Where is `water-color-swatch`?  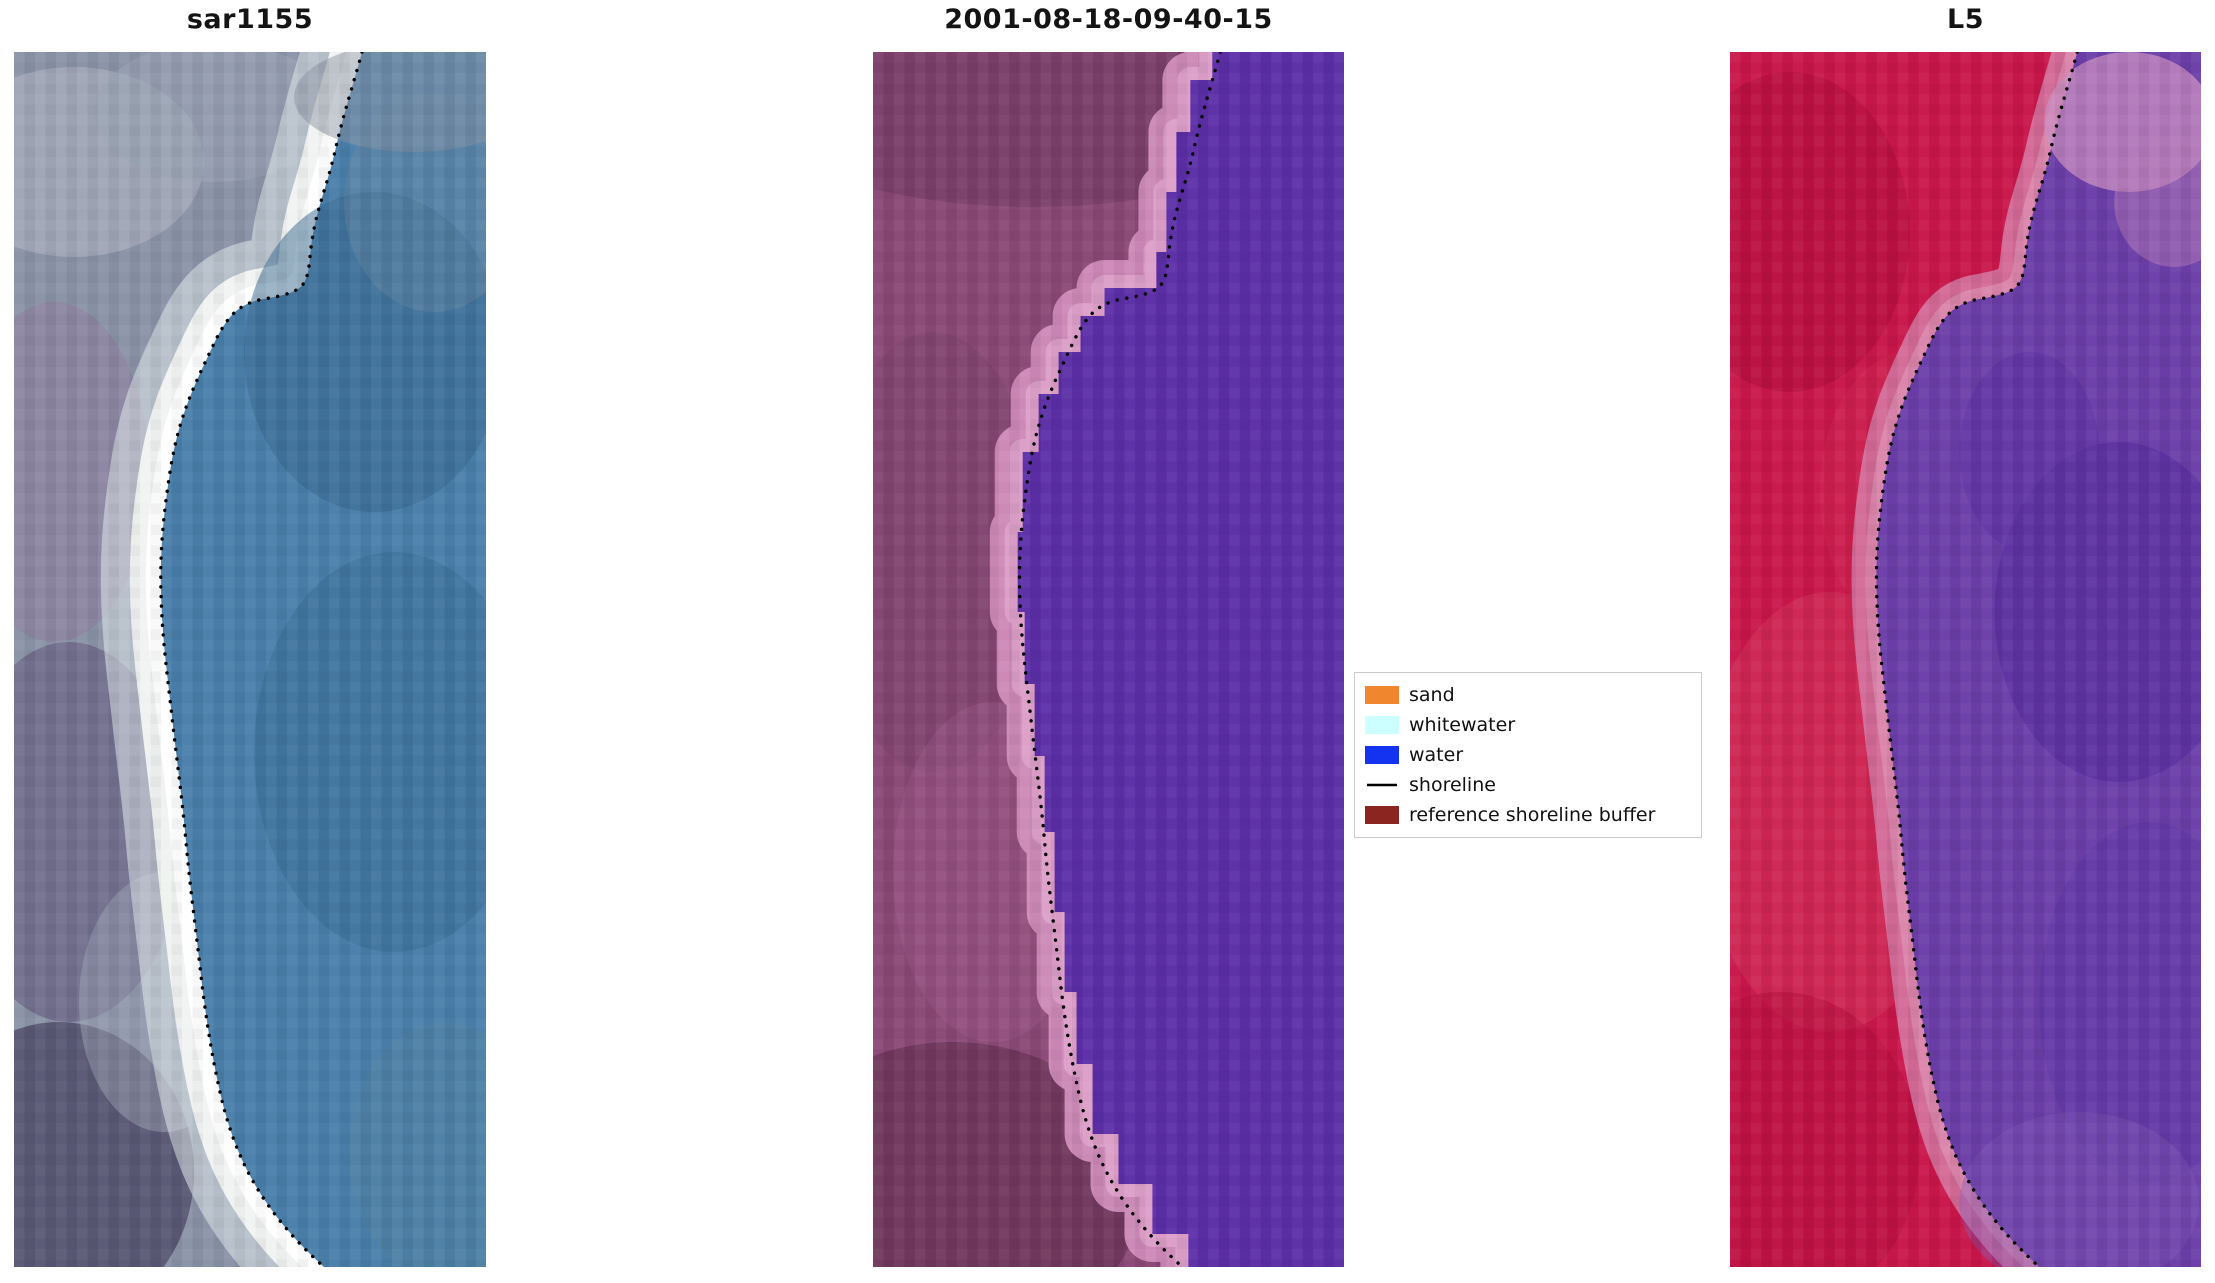
water-color-swatch is located at coordinates (1382, 755).